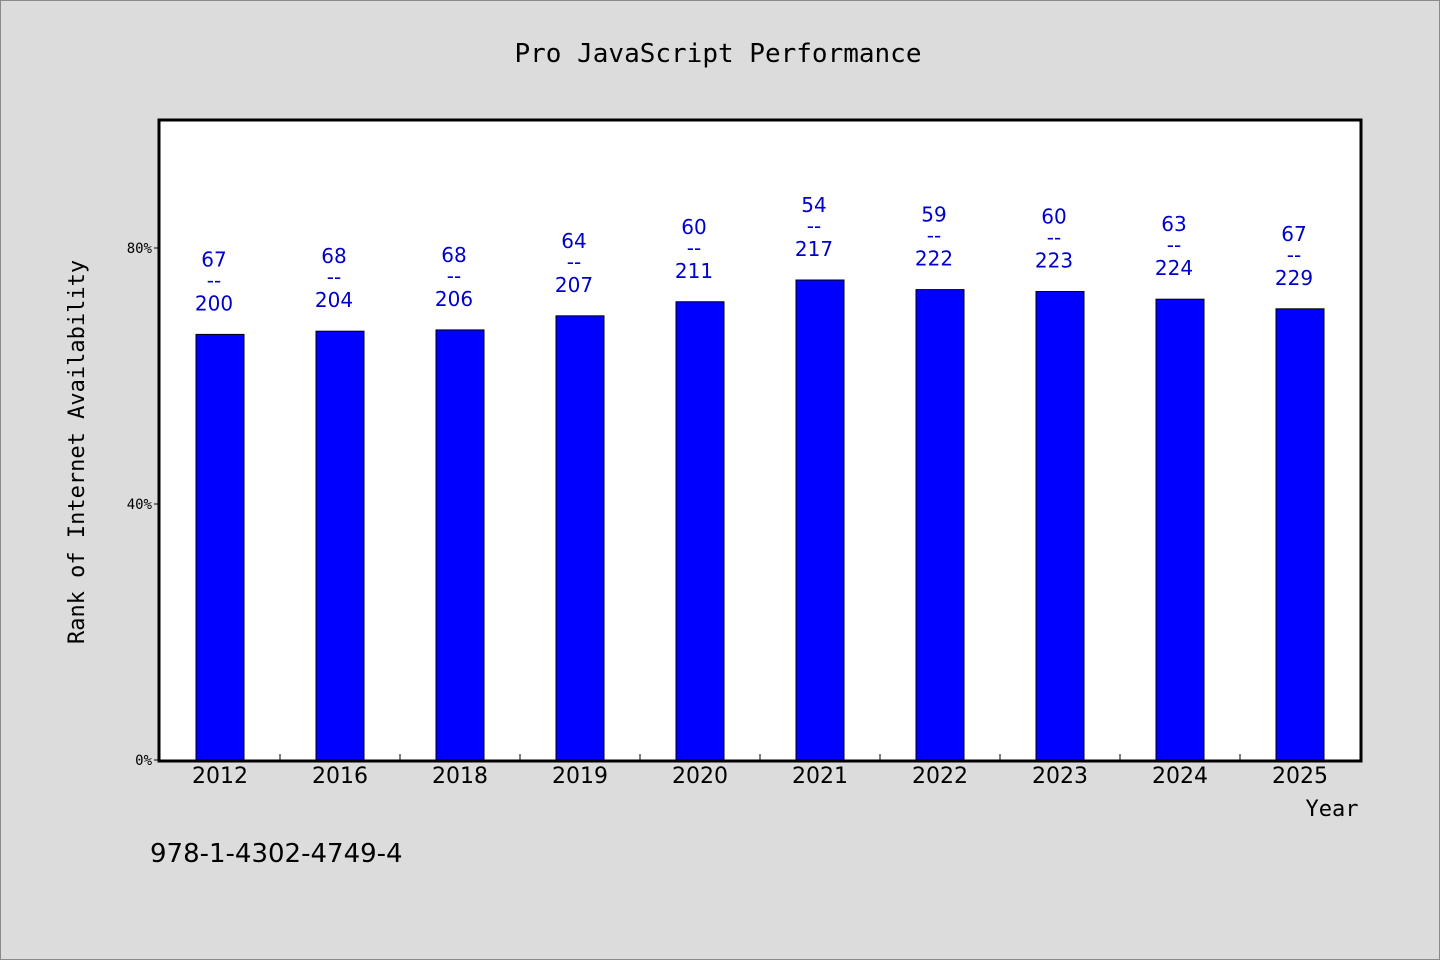 Image resolution: width=1440 pixels, height=960 pixels. What do you see at coordinates (1174, 268) in the screenshot?
I see `data-label-bottom: 224` at bounding box center [1174, 268].